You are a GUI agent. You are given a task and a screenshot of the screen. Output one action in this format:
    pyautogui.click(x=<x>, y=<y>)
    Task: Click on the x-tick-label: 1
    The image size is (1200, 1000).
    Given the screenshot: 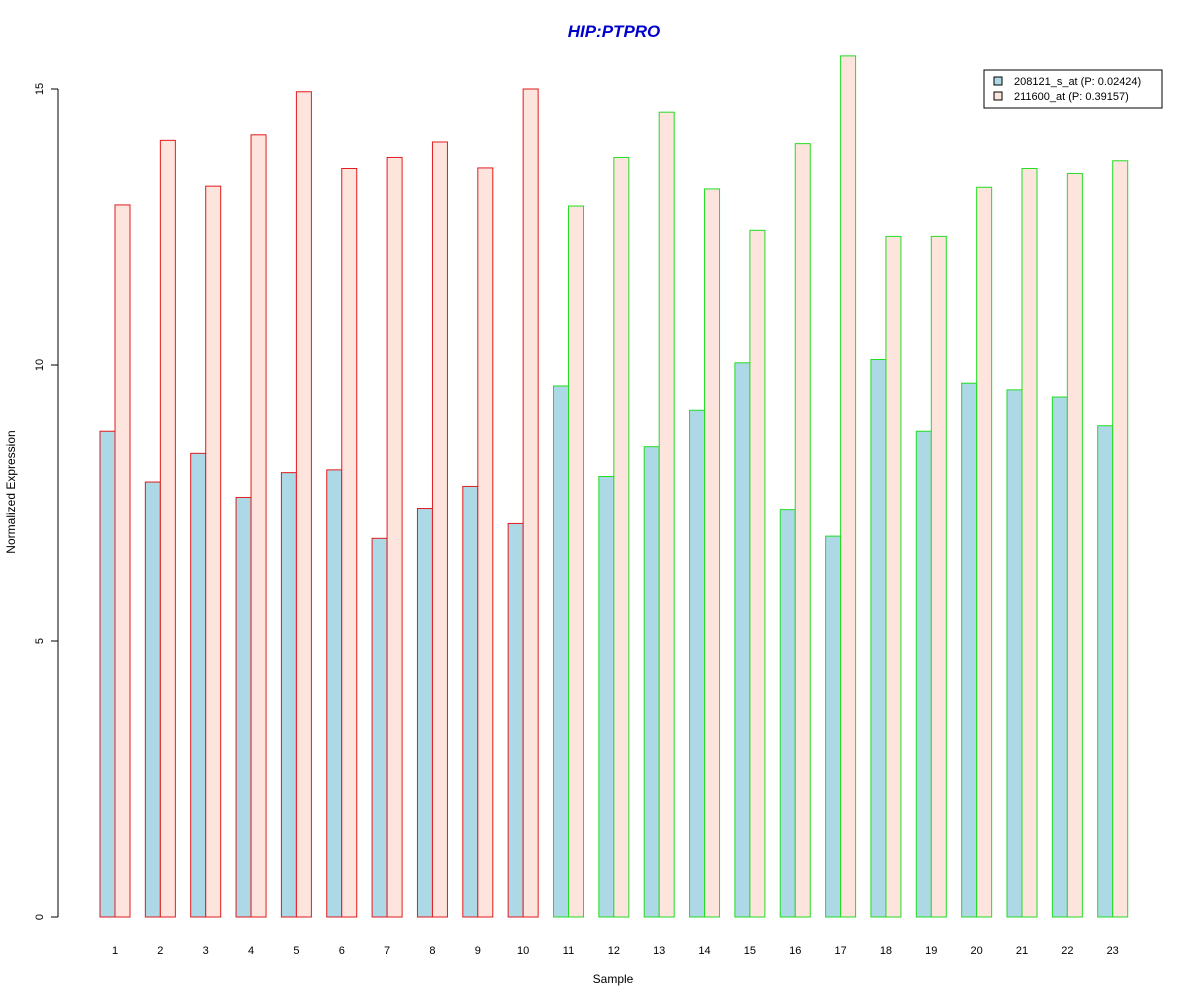 What is the action you would take?
    pyautogui.click(x=115, y=951)
    